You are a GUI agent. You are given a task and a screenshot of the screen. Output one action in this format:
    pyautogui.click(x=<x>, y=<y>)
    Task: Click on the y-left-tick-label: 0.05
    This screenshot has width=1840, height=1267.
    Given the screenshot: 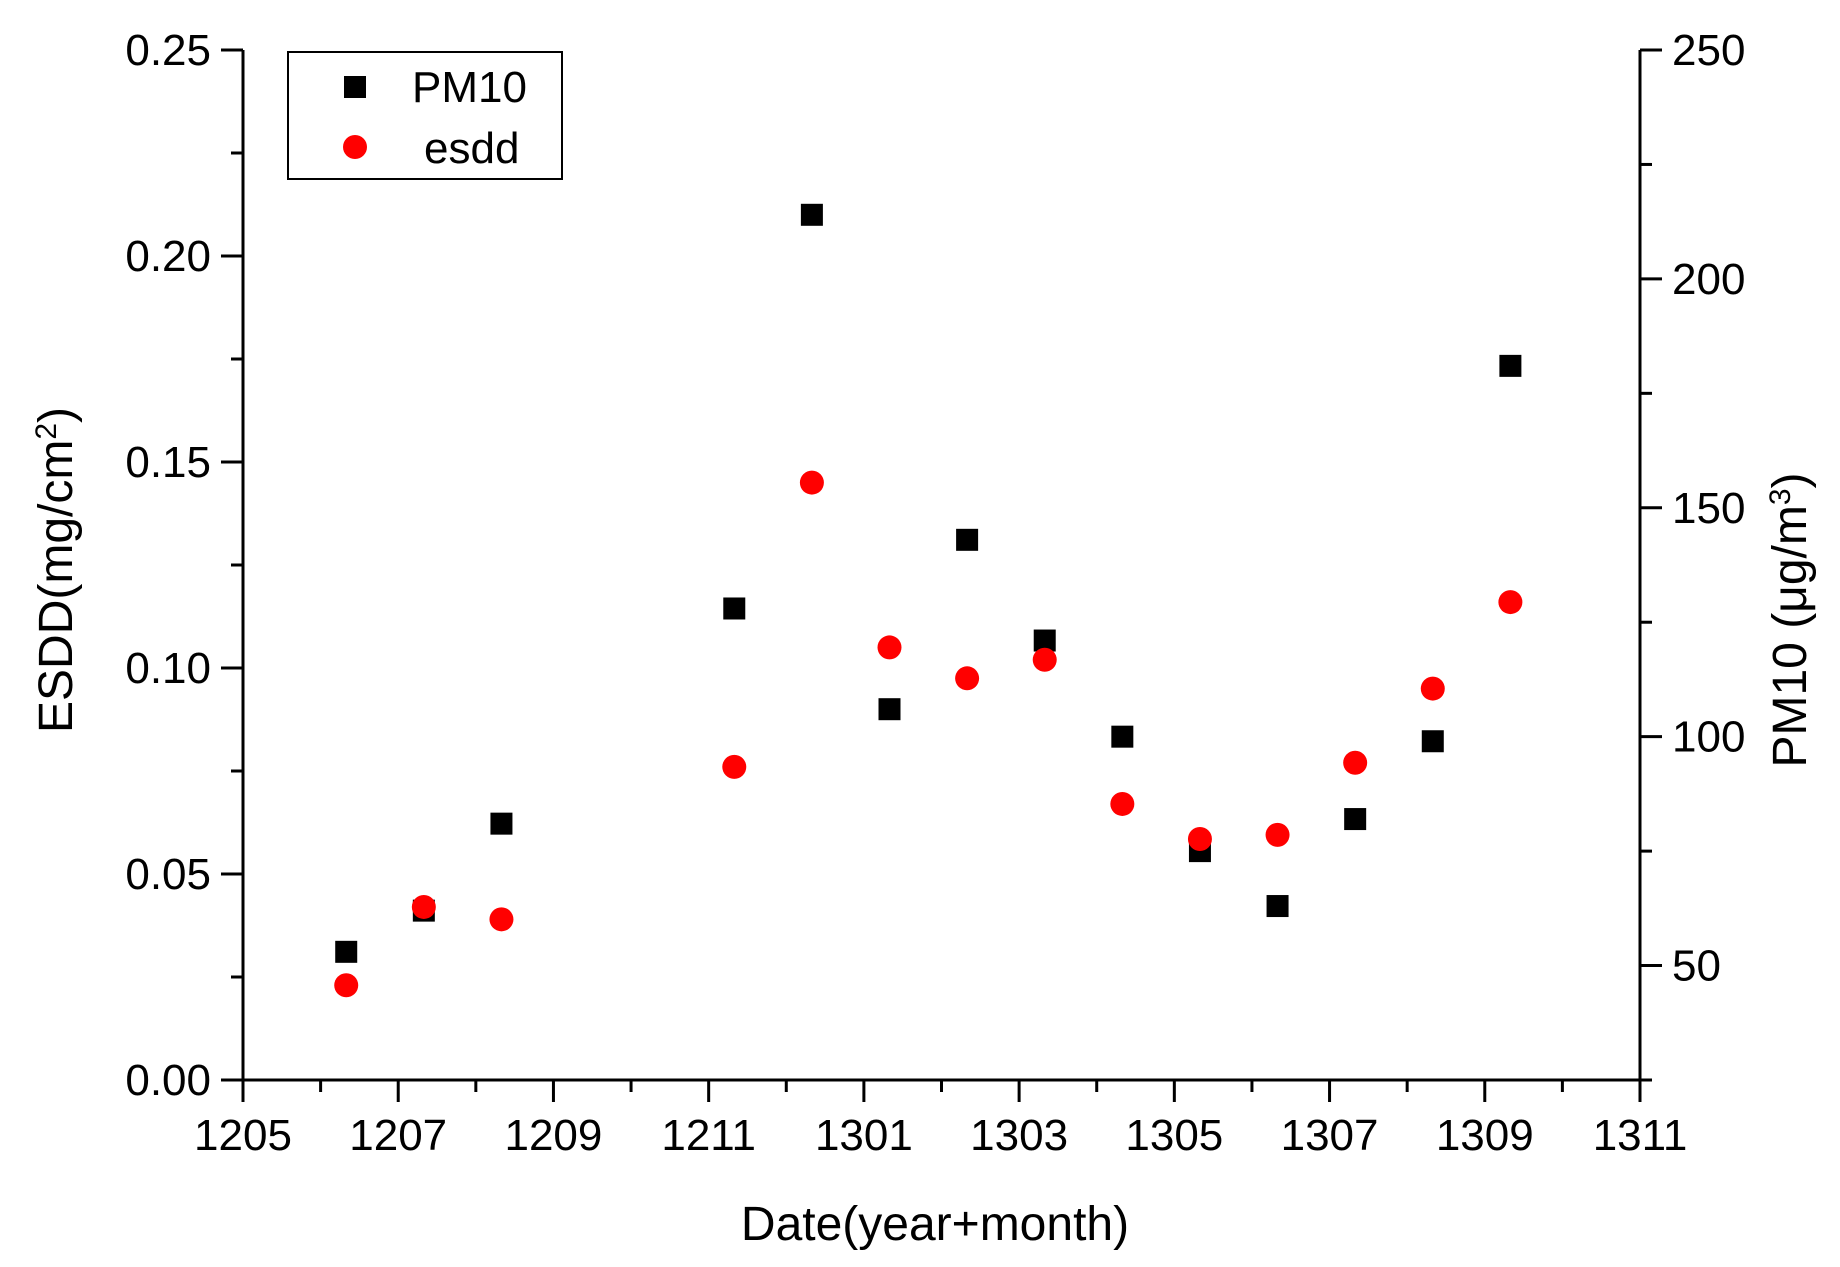 What is the action you would take?
    pyautogui.click(x=168, y=874)
    